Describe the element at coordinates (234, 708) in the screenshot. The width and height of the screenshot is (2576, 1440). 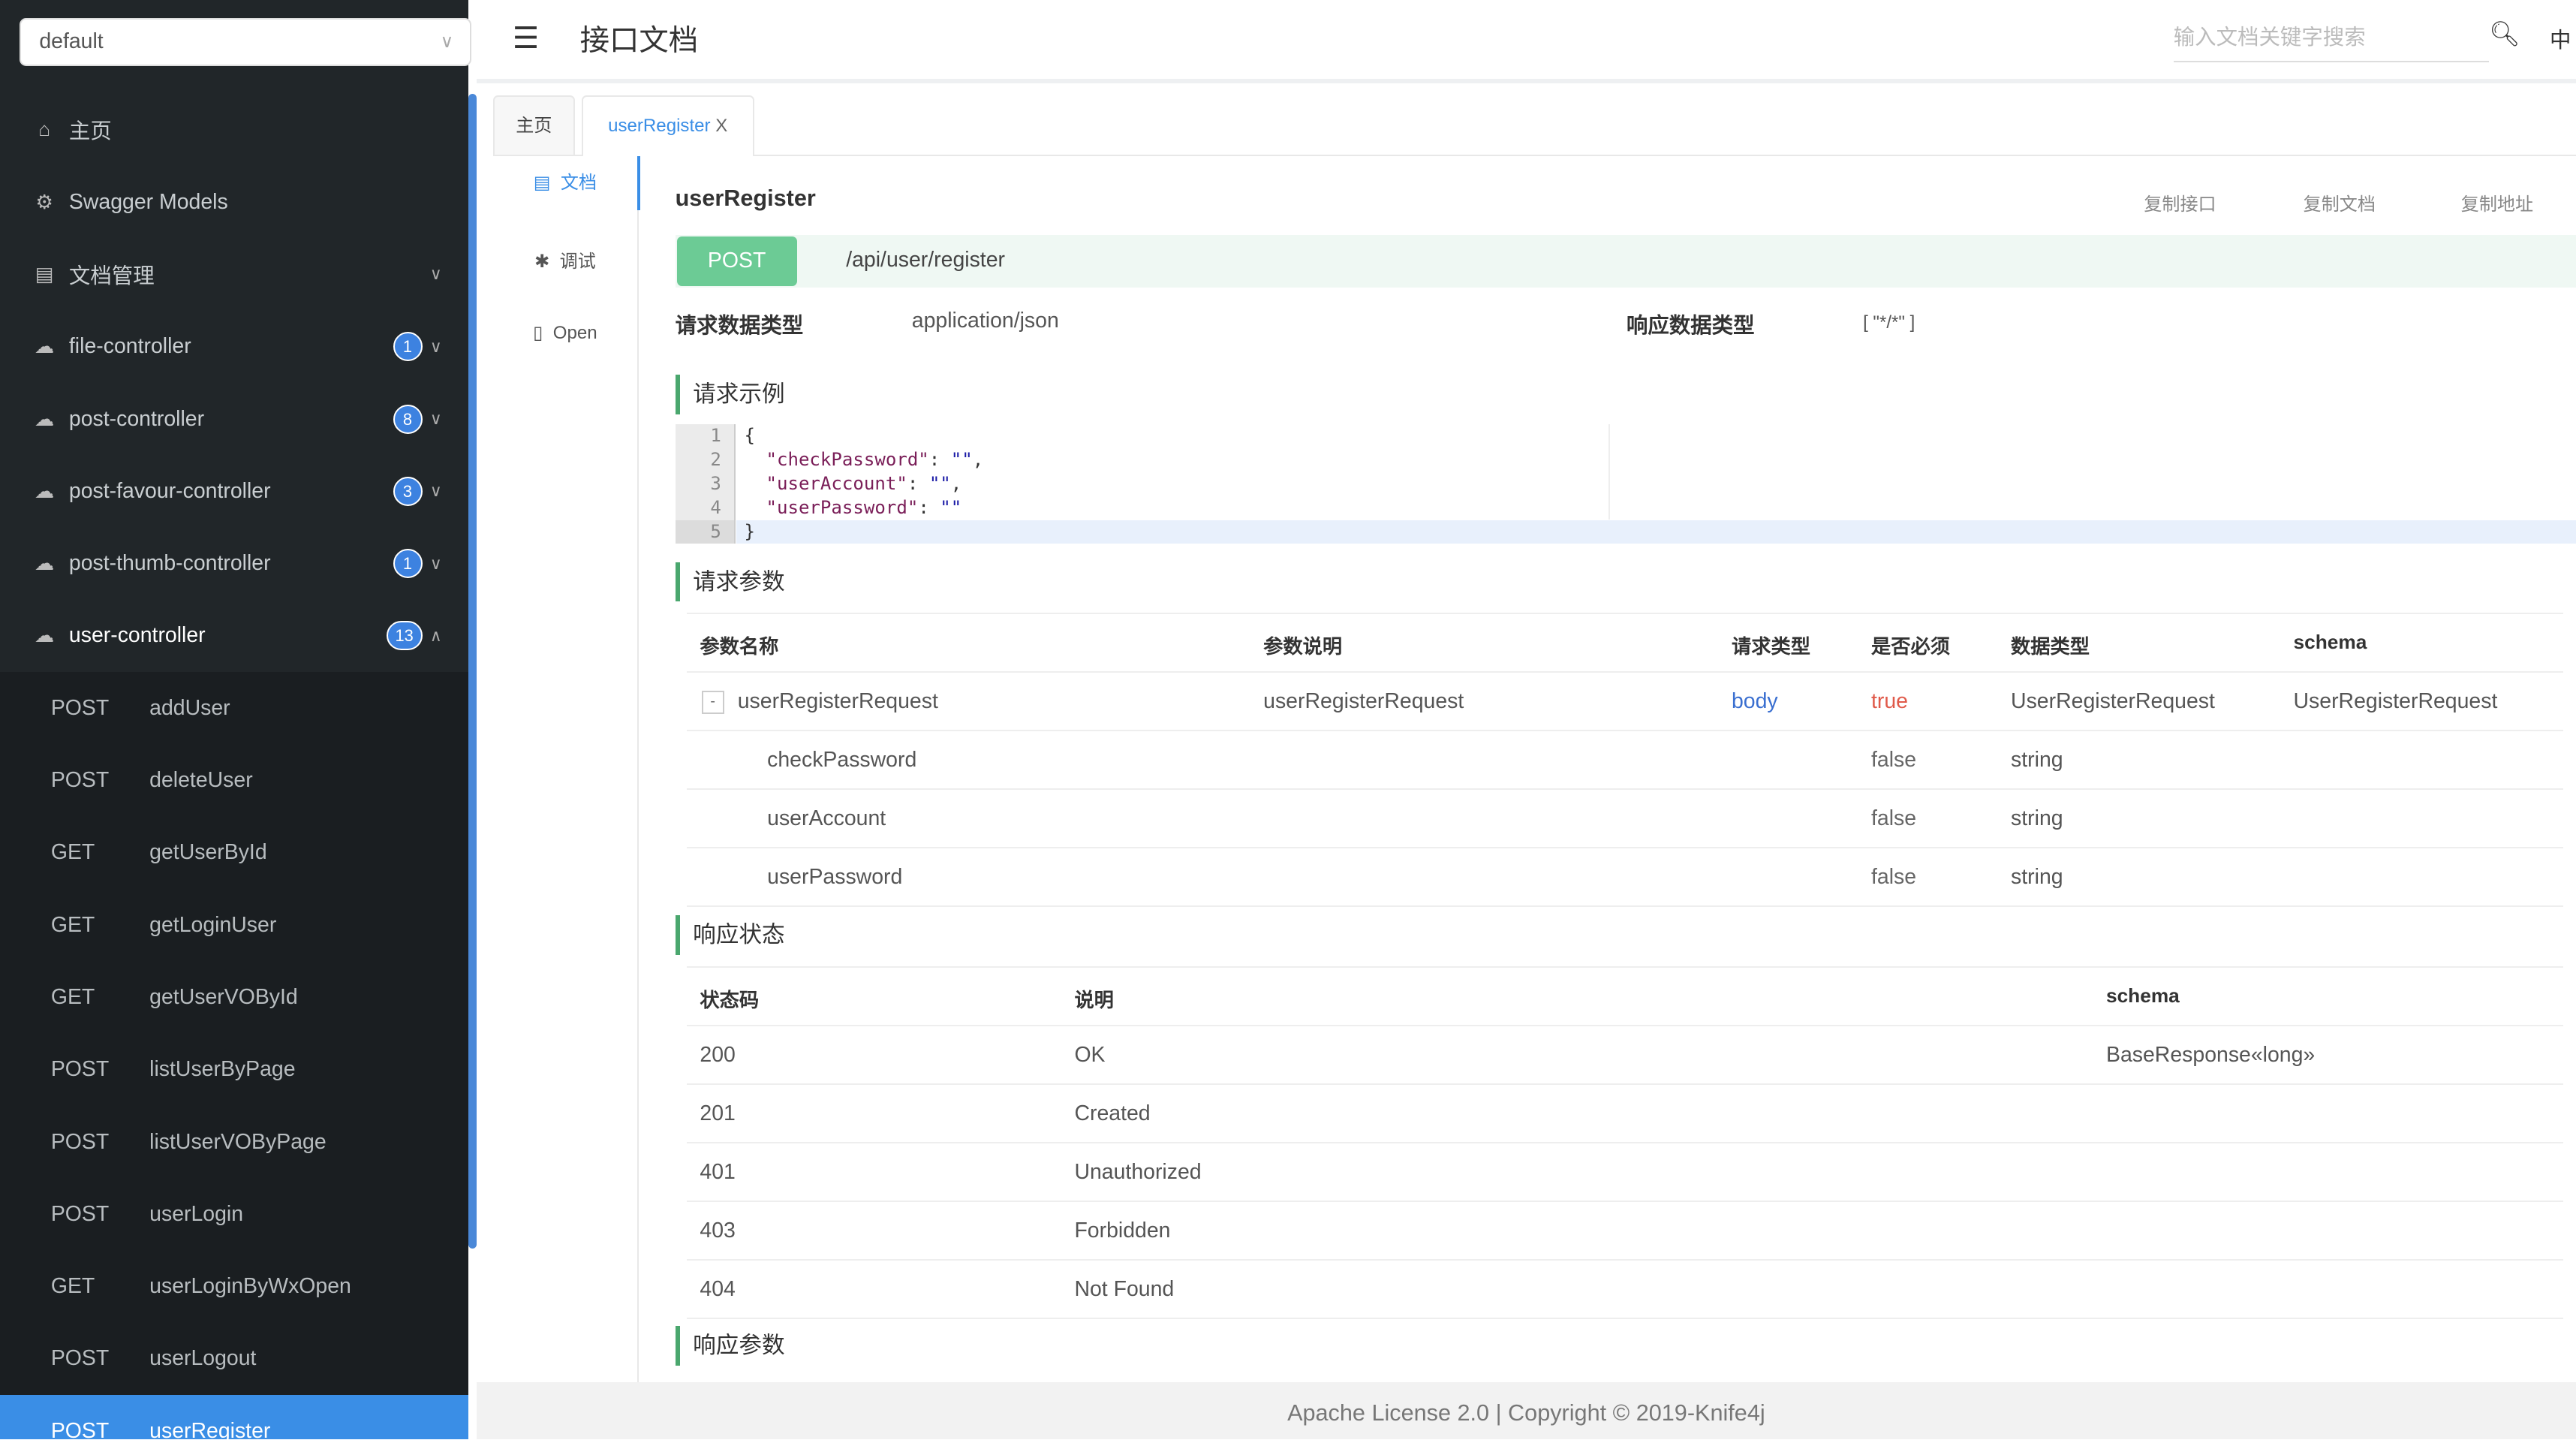
I see `endpoint-item: POST addUser` at that location.